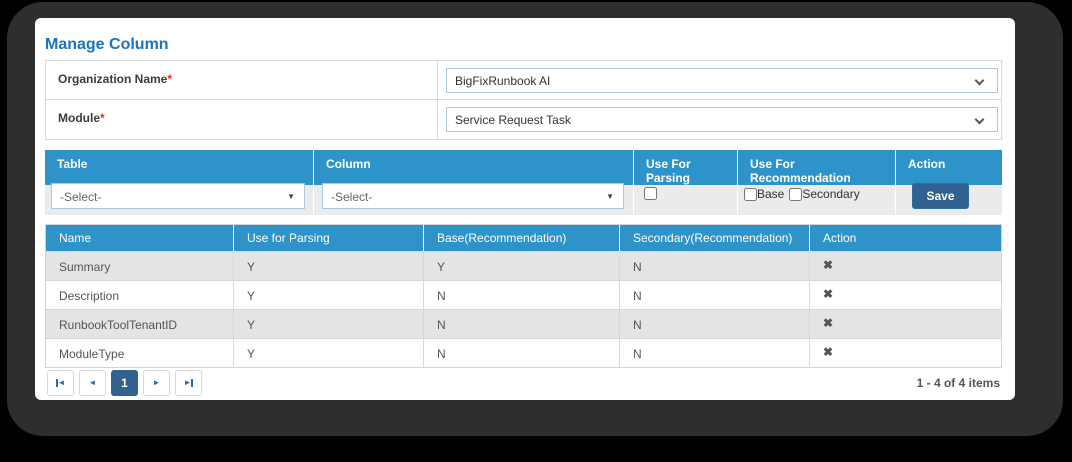 The height and width of the screenshot is (462, 1072). I want to click on first-page-icon: ◄, so click(61, 382).